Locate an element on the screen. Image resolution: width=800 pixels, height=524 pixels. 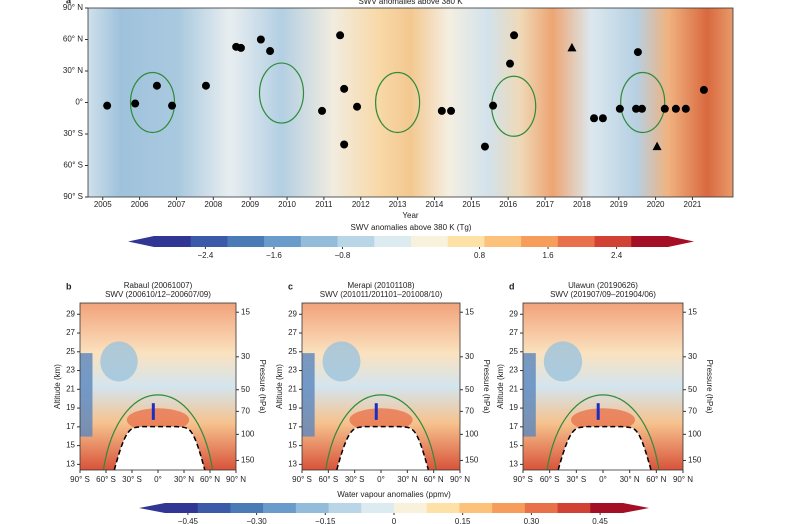
y-tick-label: 25 is located at coordinates (513, 351).